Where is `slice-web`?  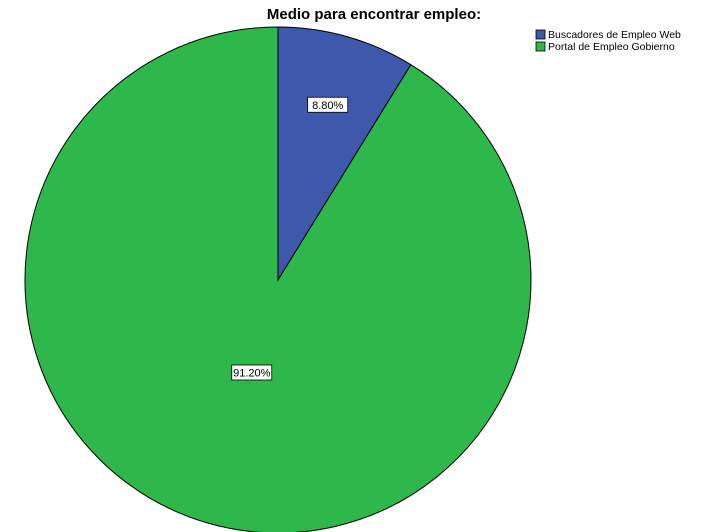
slice-web is located at coordinates (344, 154).